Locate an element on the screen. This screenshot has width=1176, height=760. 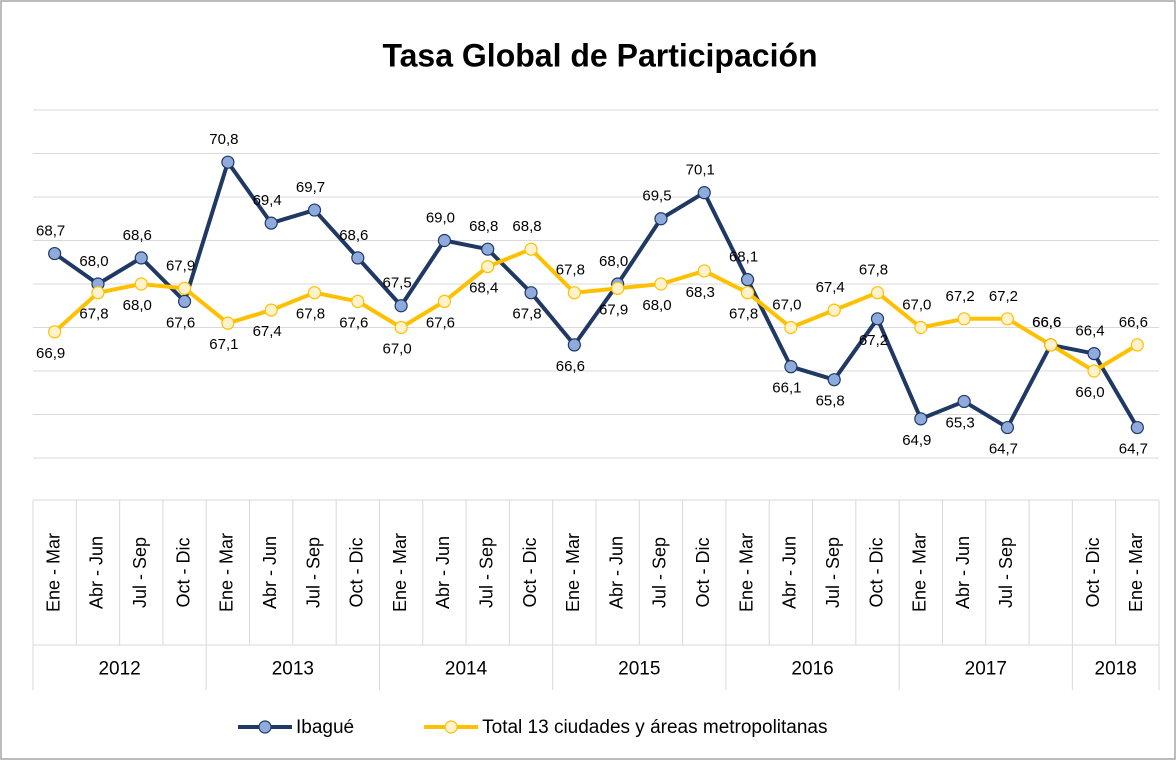
data-label: 68,3 is located at coordinates (700, 292).